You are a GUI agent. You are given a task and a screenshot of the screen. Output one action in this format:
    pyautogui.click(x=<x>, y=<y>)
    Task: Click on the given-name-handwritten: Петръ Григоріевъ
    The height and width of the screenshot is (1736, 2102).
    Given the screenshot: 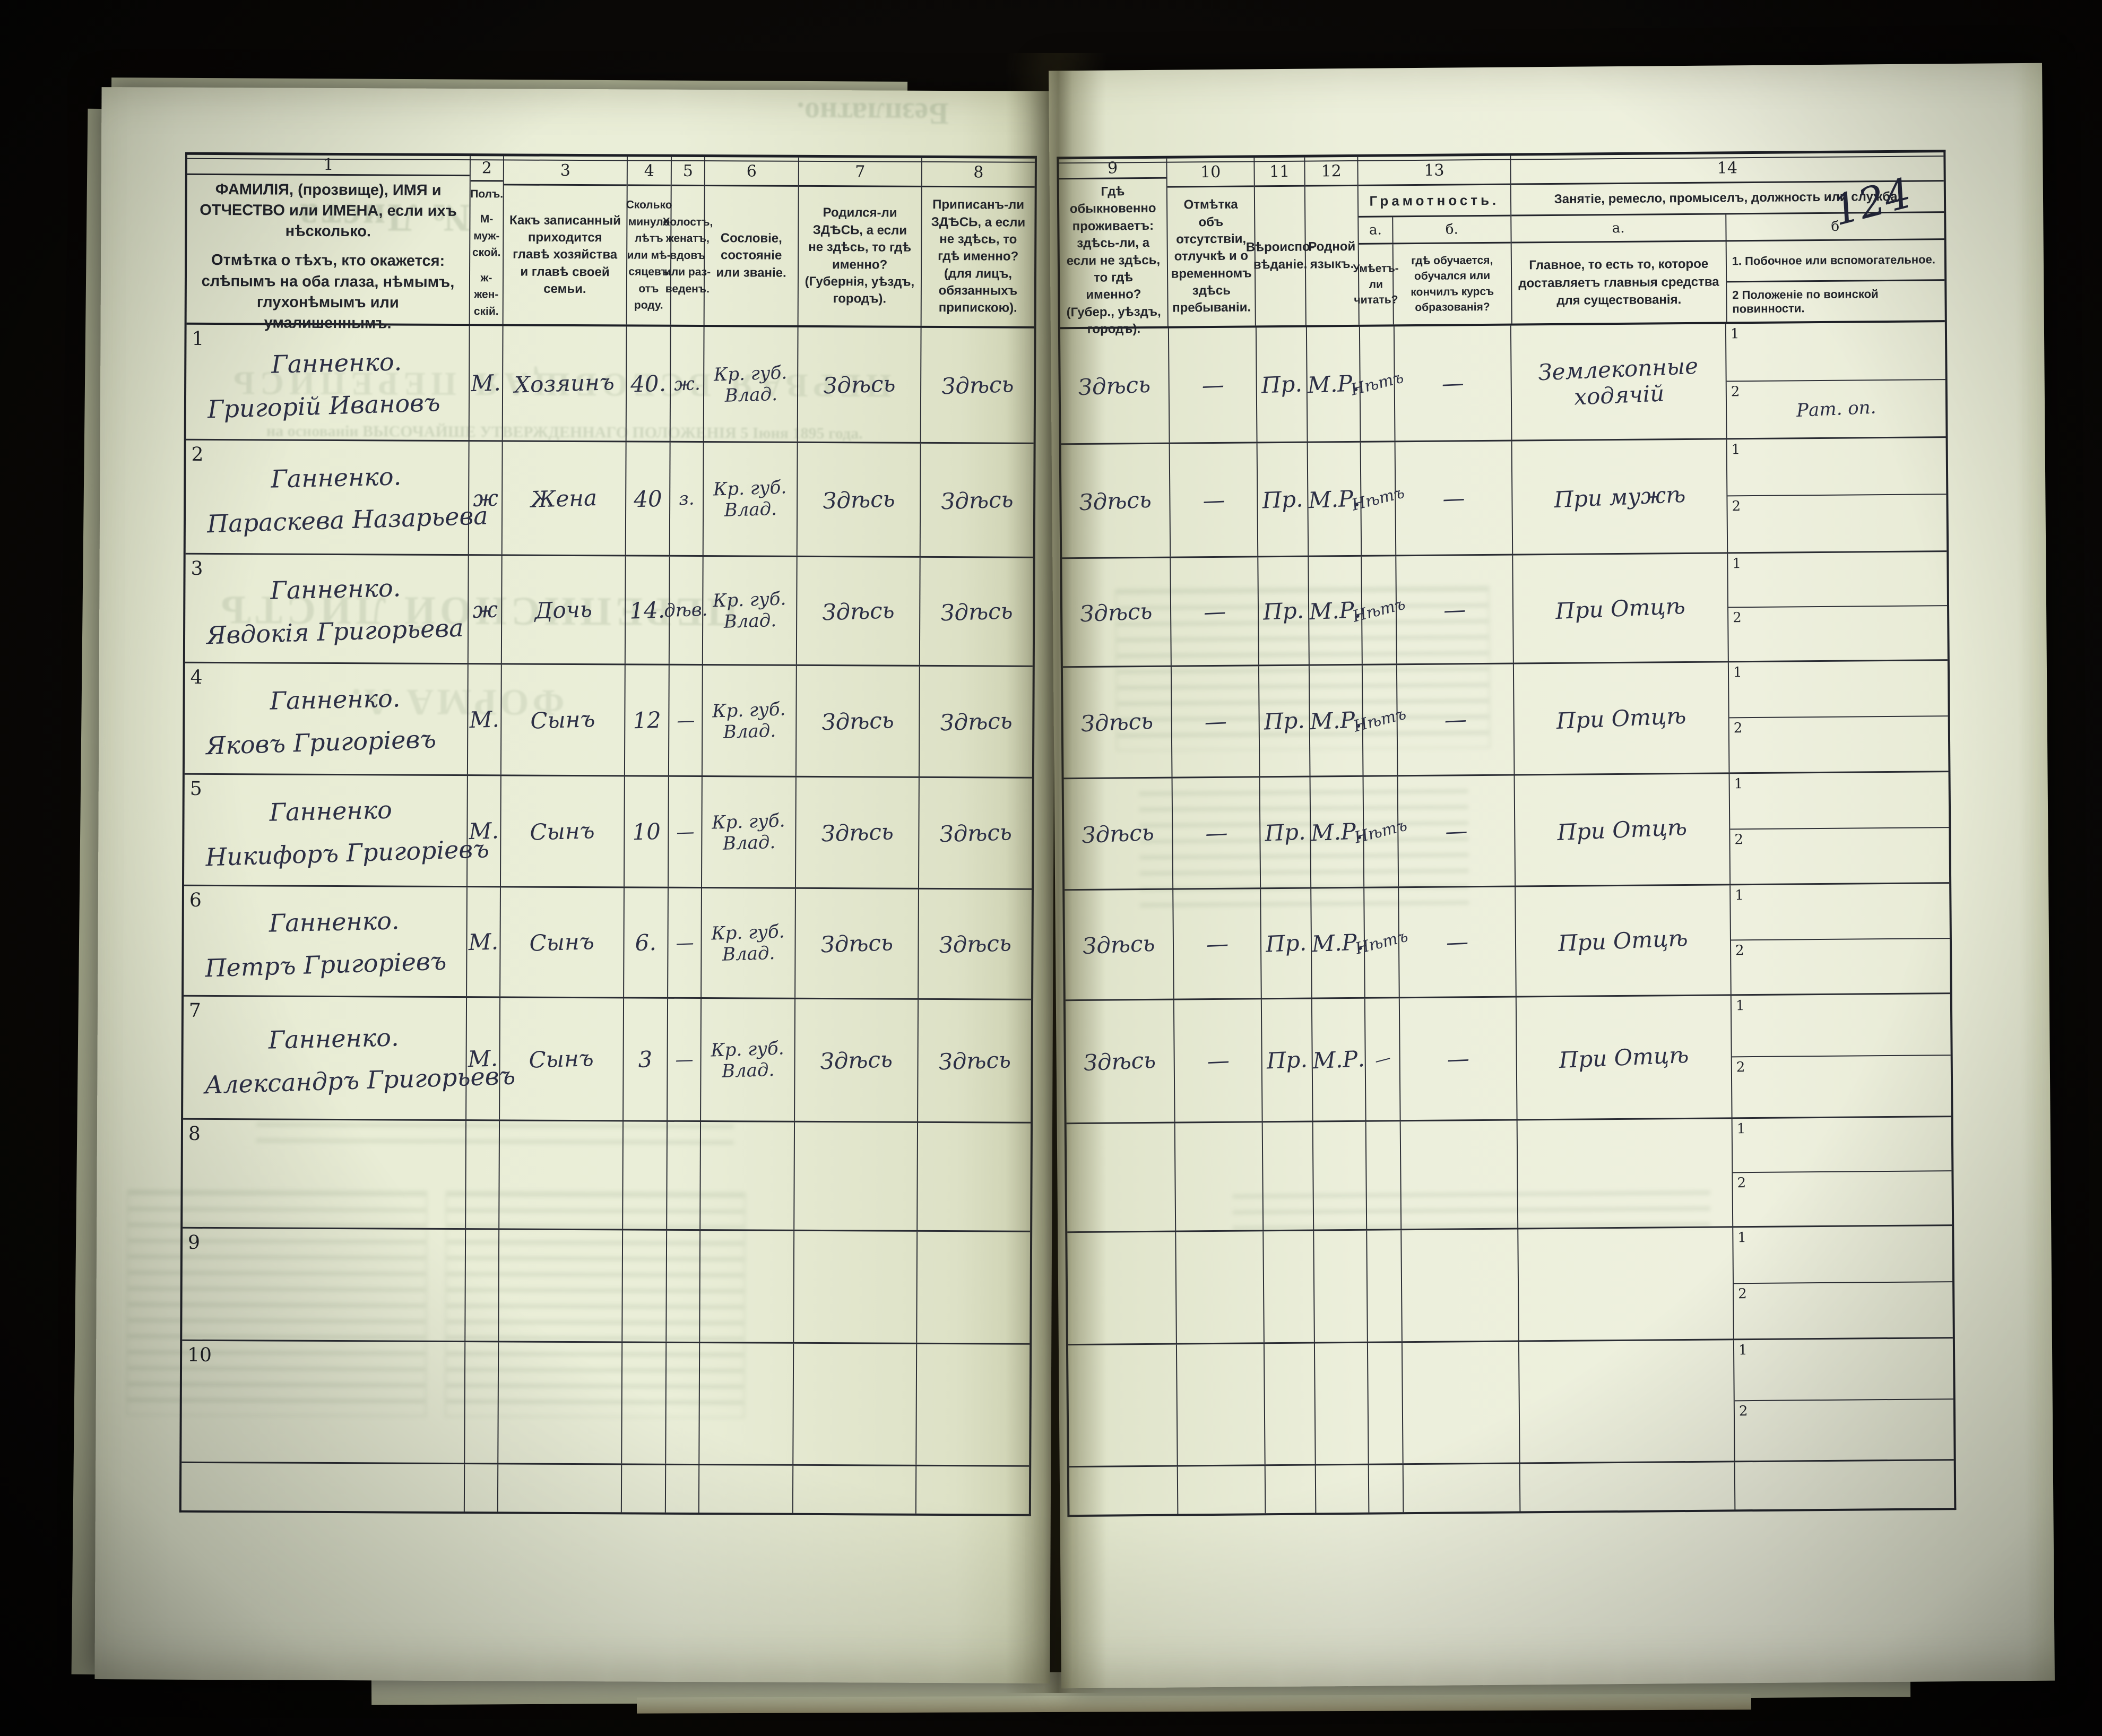 What is the action you would take?
    pyautogui.click(x=325, y=964)
    